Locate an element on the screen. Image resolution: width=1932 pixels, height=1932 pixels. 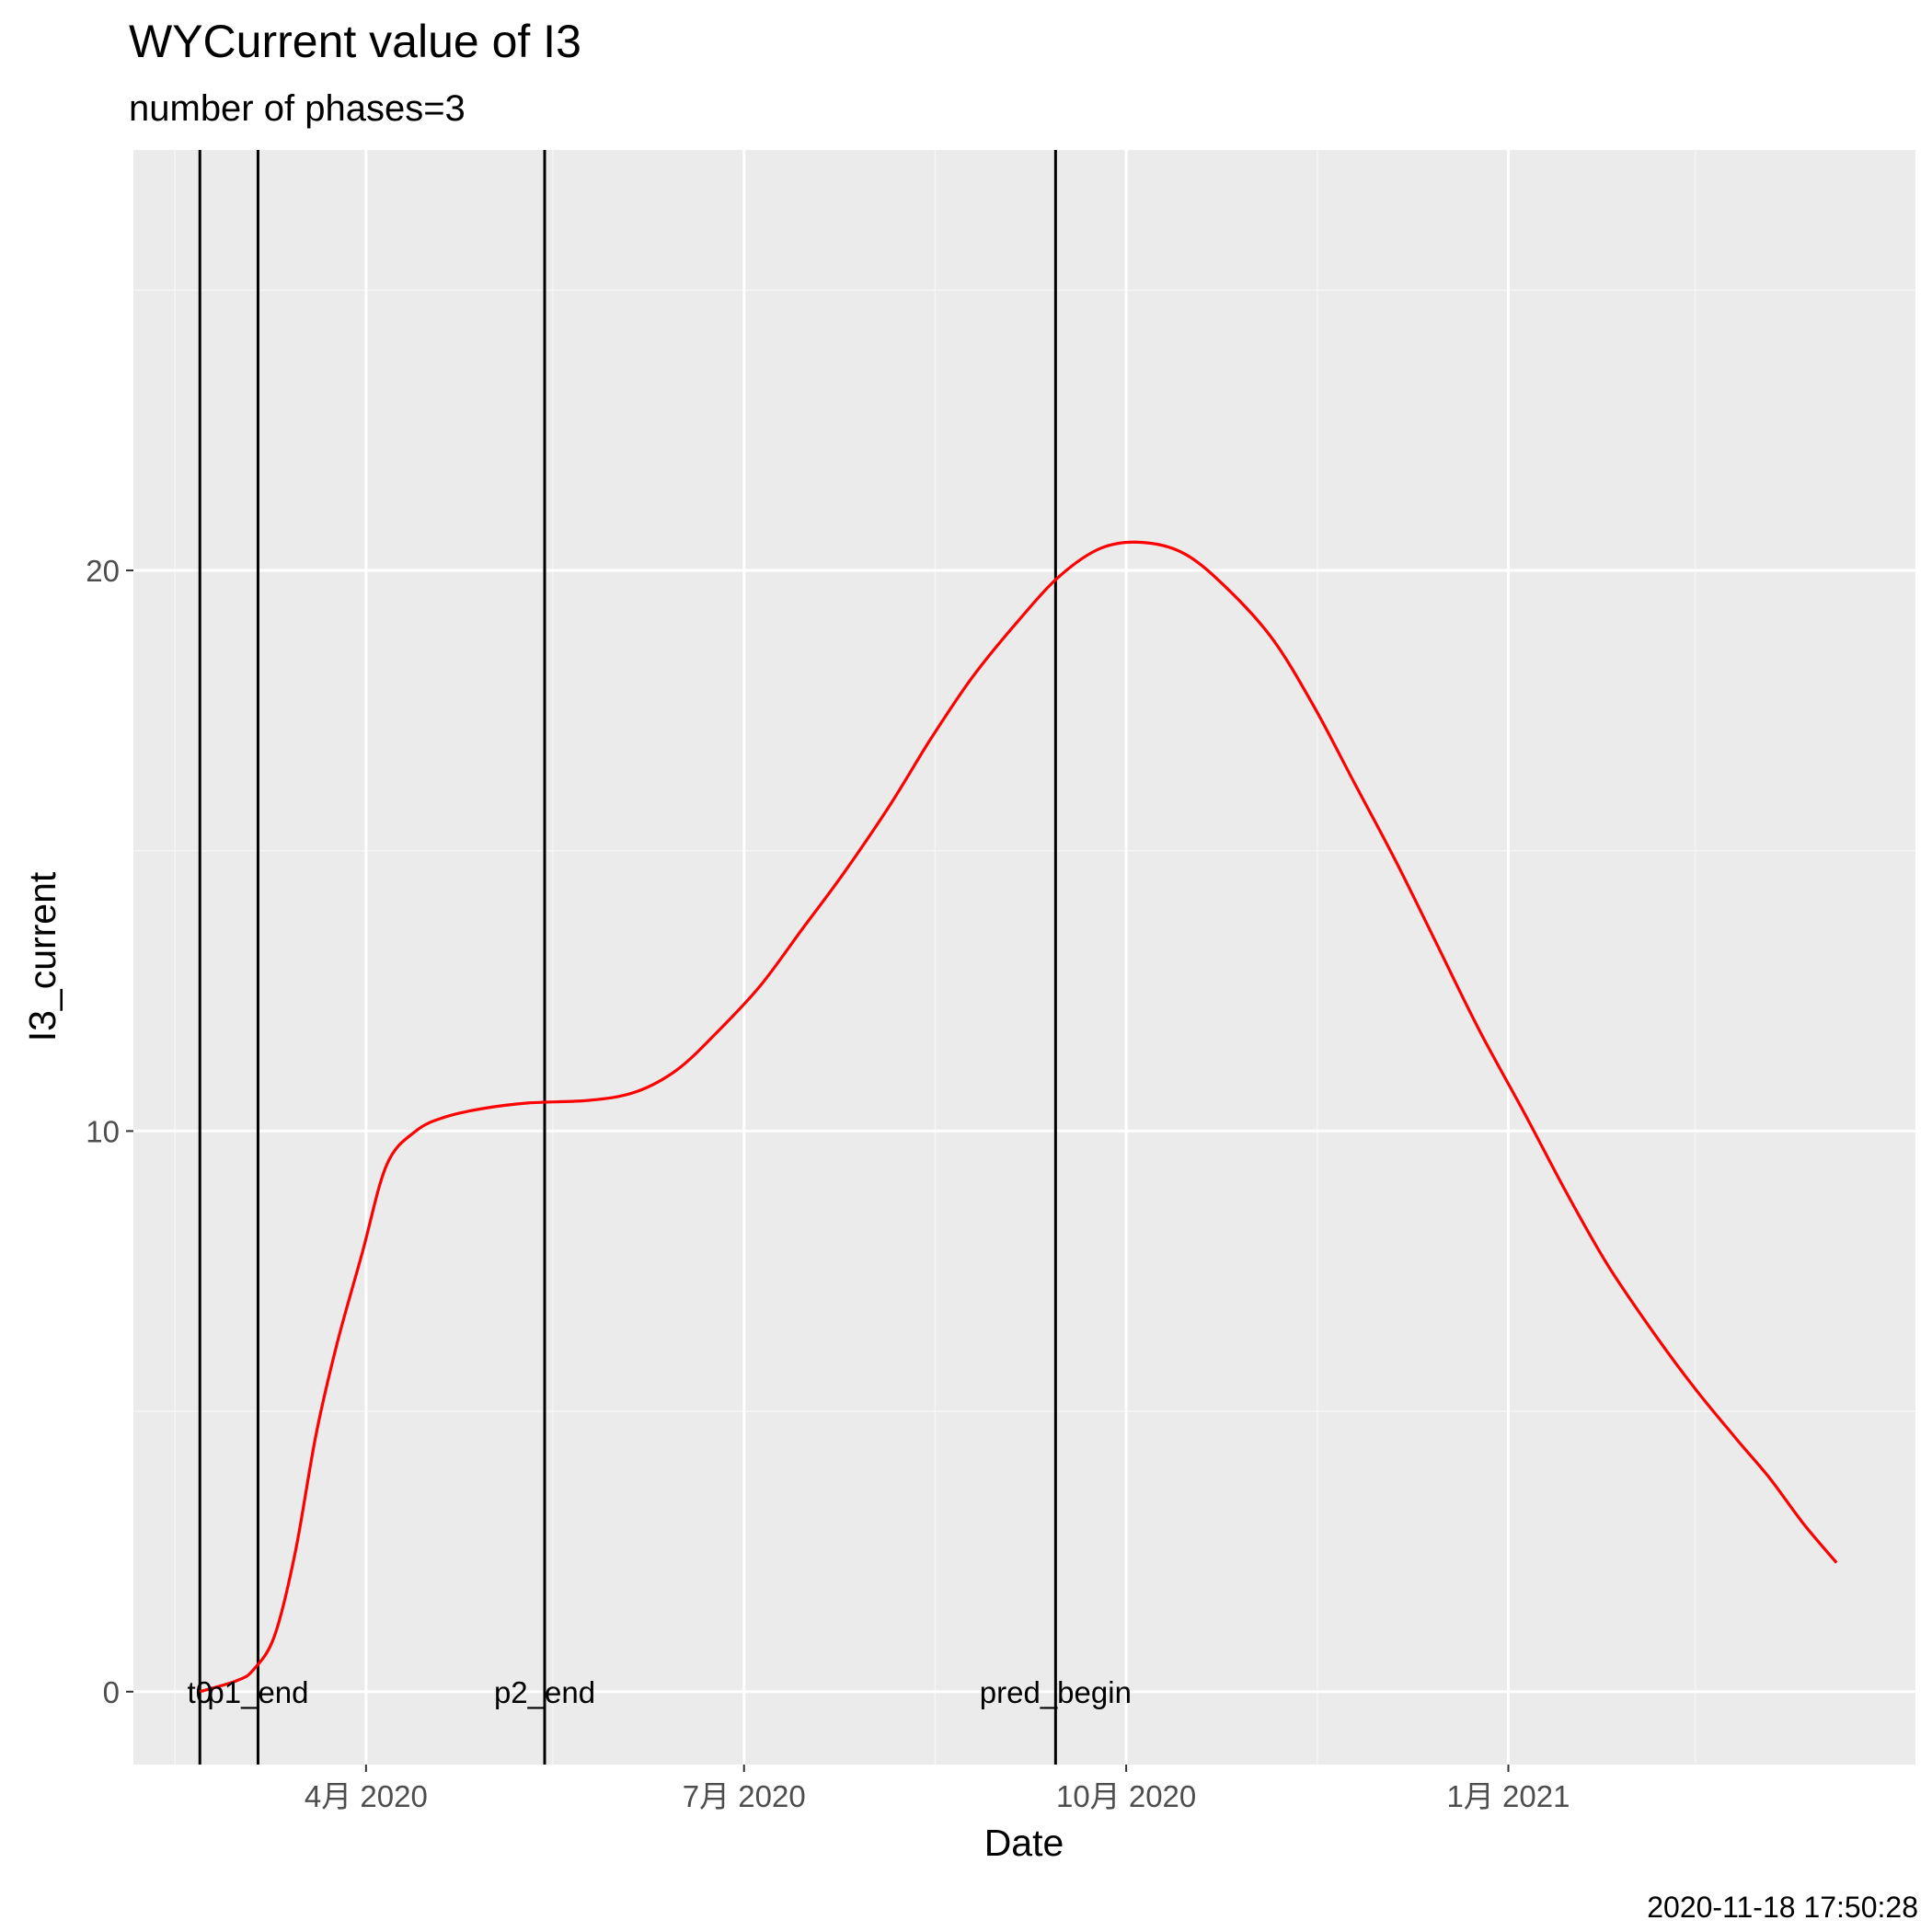
chart-title: WYCurrent value of I3 is located at coordinates (355, 41).